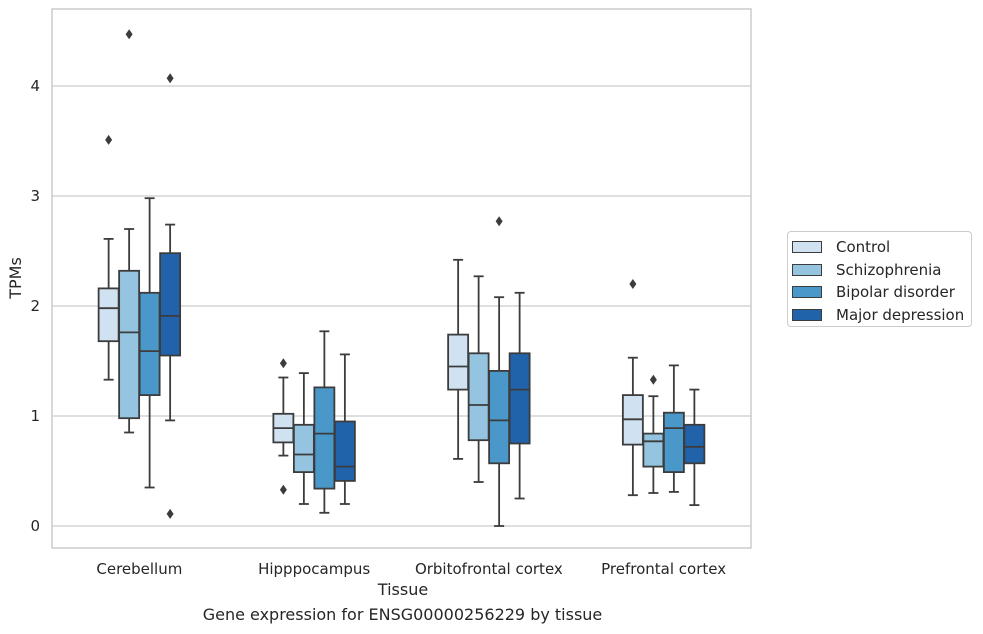 This screenshot has height=634, width=983. What do you see at coordinates (900, 314) in the screenshot?
I see `legend-label-major-depression: Major depression` at bounding box center [900, 314].